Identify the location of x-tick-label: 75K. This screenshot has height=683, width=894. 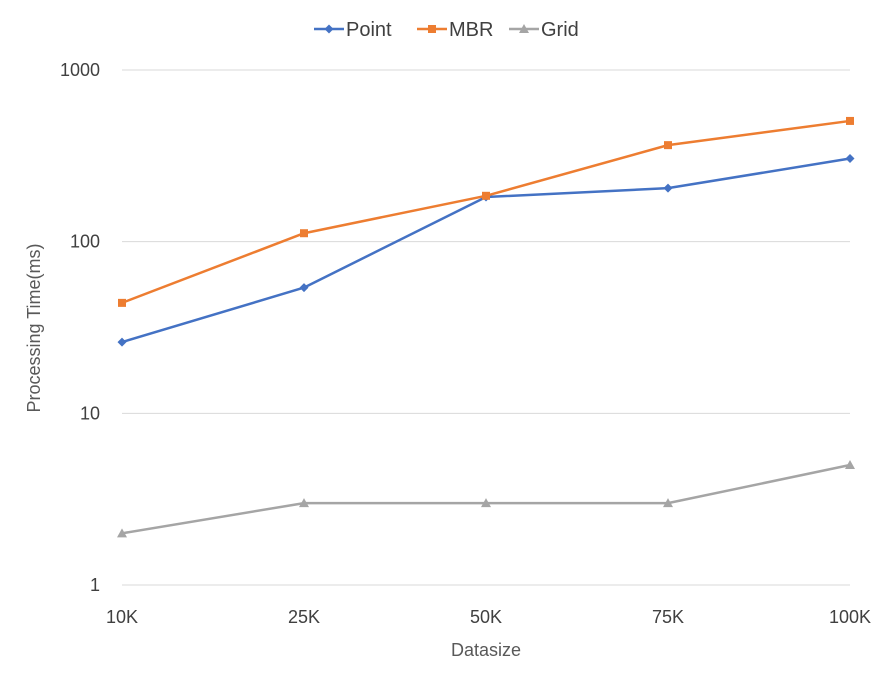
(668, 617).